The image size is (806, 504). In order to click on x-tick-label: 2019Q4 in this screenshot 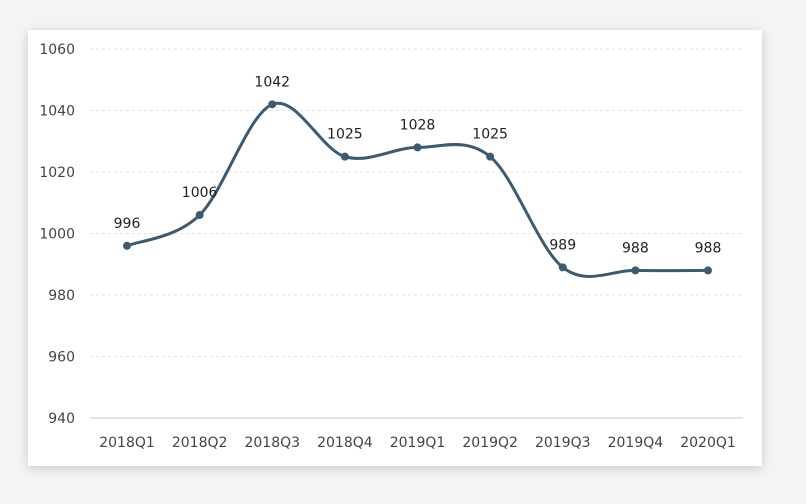, I will do `click(636, 443)`.